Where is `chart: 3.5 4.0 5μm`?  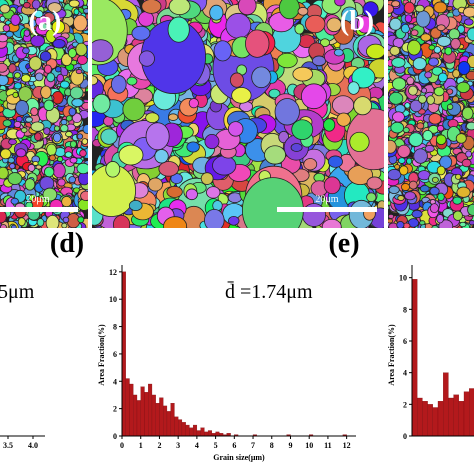
chart: 3.5 4.0 5μm is located at coordinates (22, 365).